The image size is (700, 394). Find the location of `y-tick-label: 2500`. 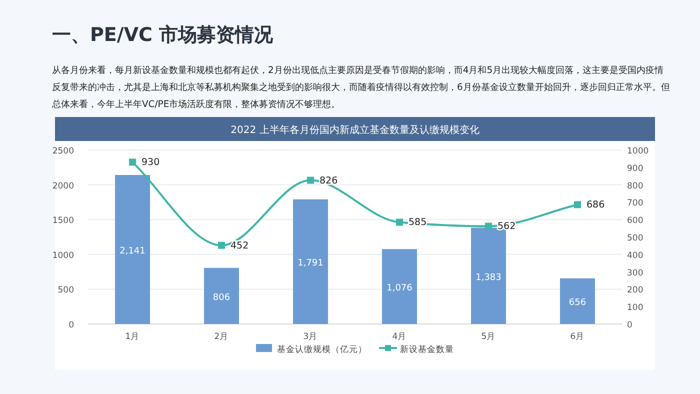

y-tick-label: 2500 is located at coordinates (63, 151).